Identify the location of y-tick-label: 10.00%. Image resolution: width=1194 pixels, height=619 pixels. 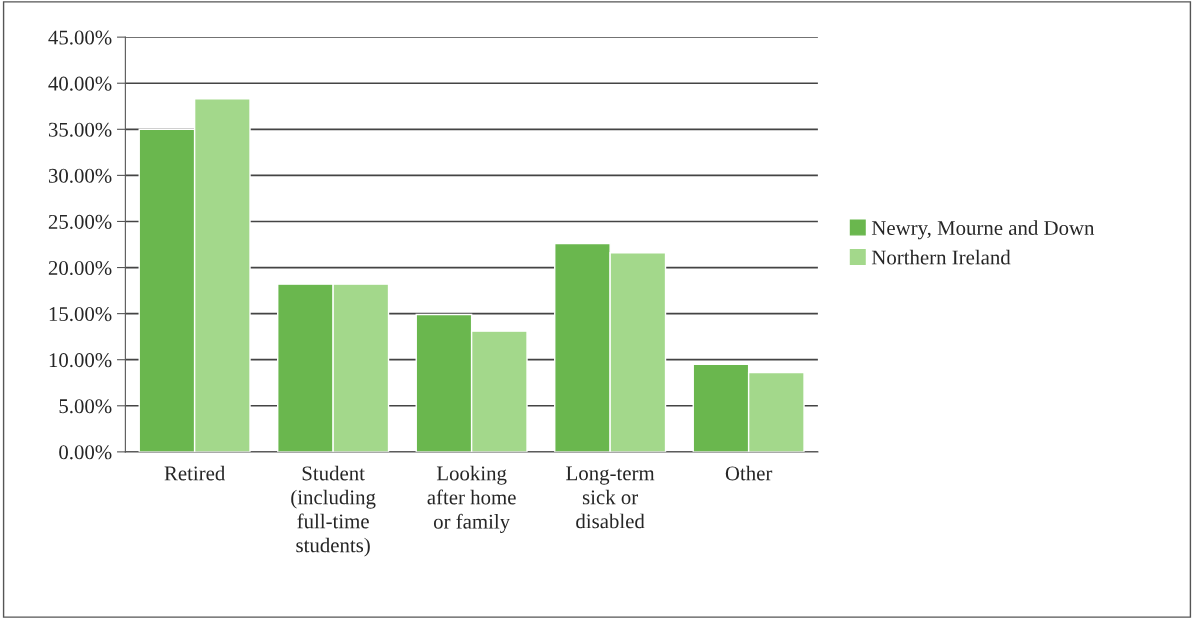
(80, 360).